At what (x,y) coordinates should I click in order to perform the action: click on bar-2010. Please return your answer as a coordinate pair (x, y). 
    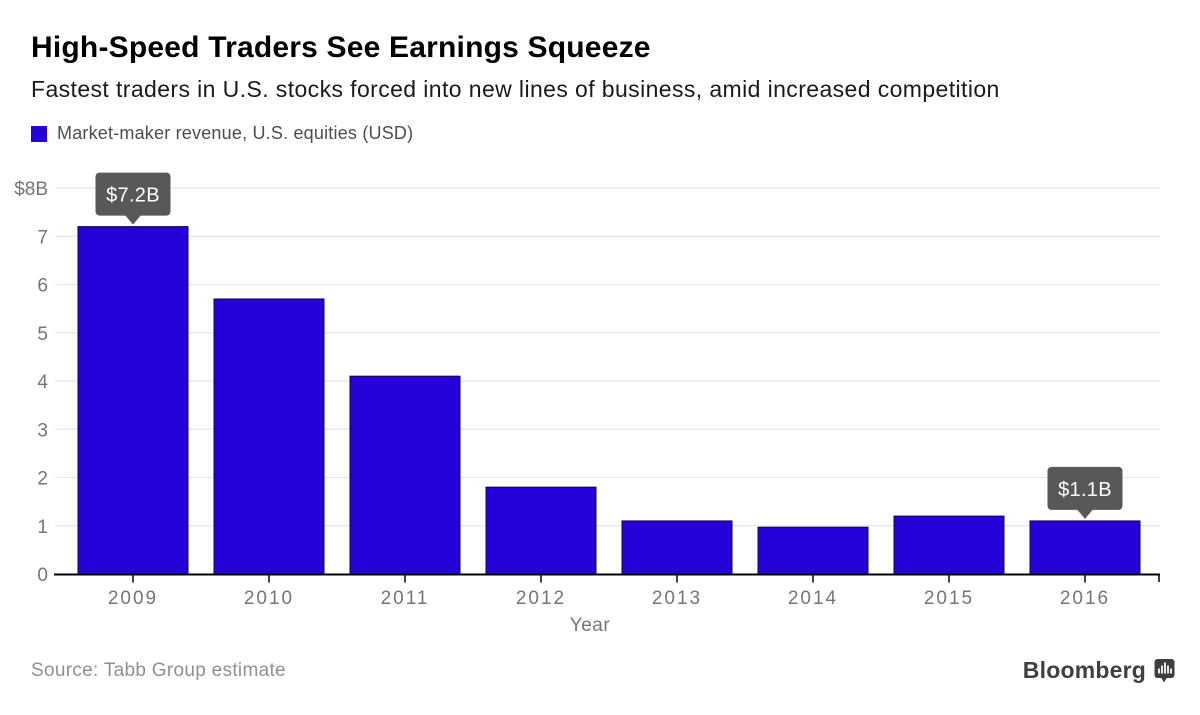
    Looking at the image, I should click on (269, 436).